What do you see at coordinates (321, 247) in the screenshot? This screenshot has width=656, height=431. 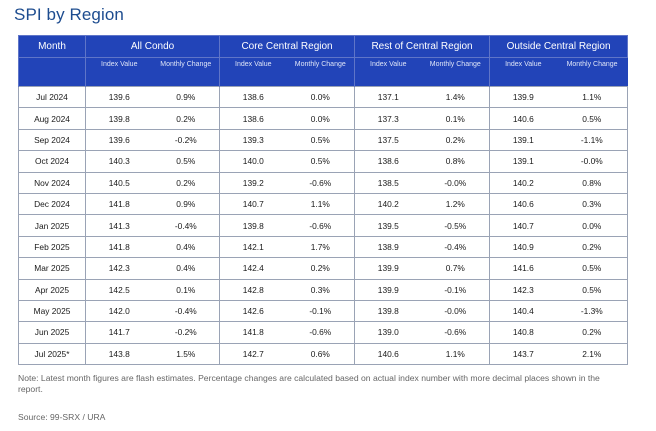 I see `monthly-change-cell: 1.7%` at bounding box center [321, 247].